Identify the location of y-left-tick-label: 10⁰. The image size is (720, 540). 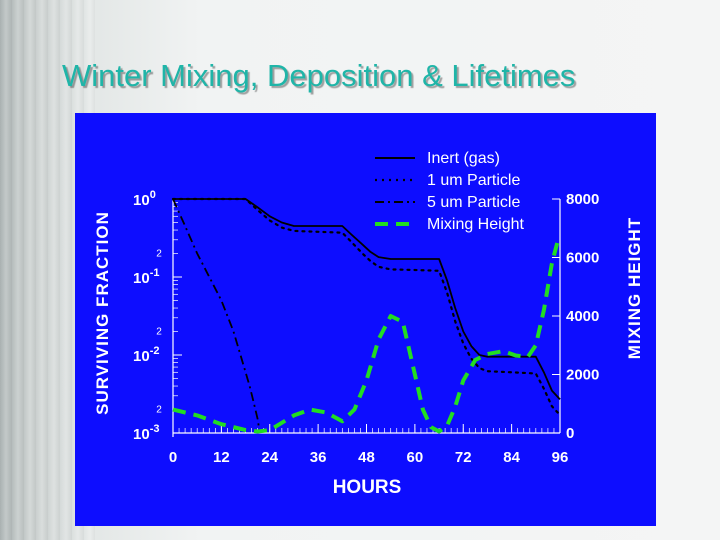
(144, 199).